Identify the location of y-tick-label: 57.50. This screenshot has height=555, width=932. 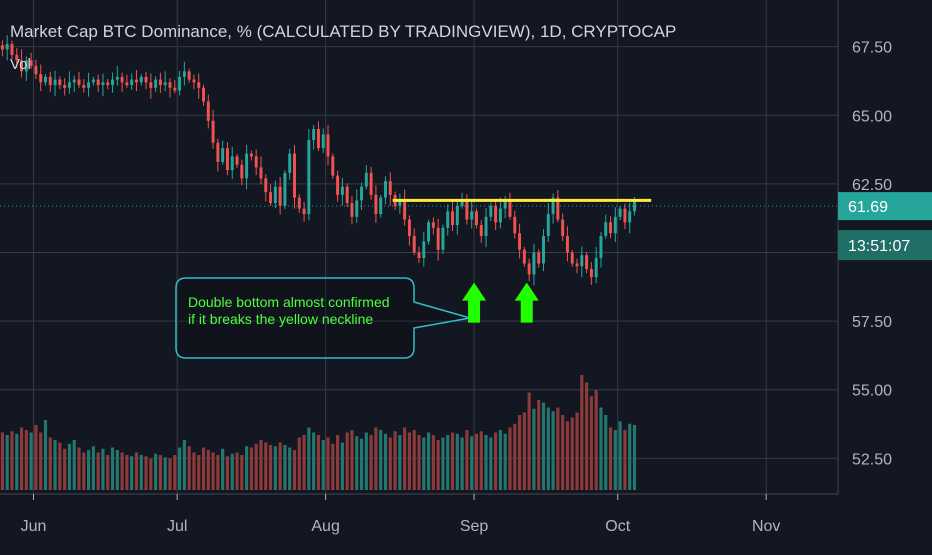
(872, 322).